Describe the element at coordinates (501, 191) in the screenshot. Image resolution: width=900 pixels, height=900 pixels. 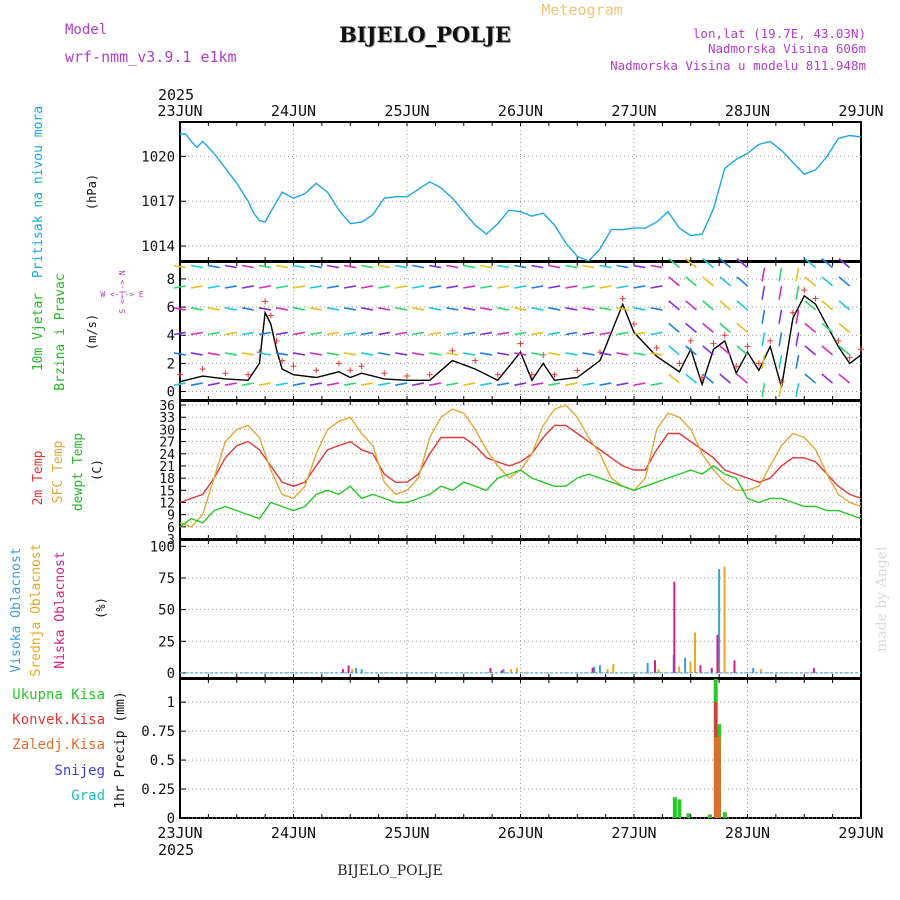
I see `pressure-panel: 1014 1017 1020` at that location.